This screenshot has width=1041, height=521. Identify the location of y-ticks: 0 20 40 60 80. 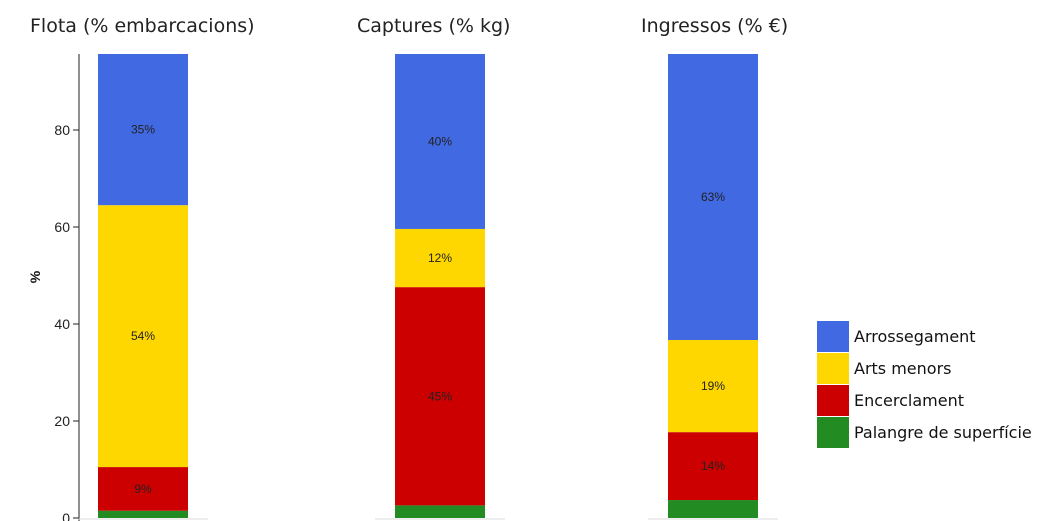
(66, 321).